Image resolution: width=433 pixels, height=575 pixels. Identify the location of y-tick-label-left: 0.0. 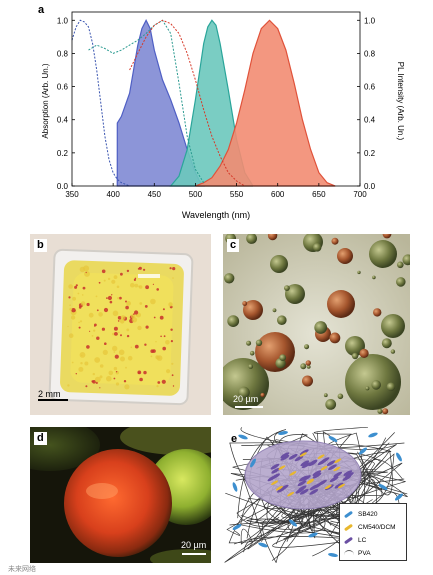
(63, 186).